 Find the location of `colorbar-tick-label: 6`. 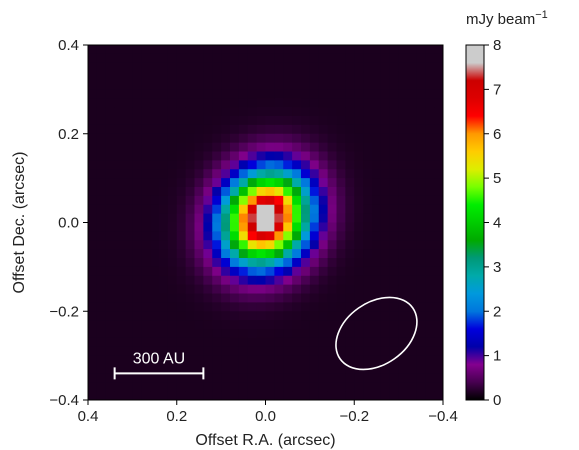

colorbar-tick-label: 6 is located at coordinates (497, 134).